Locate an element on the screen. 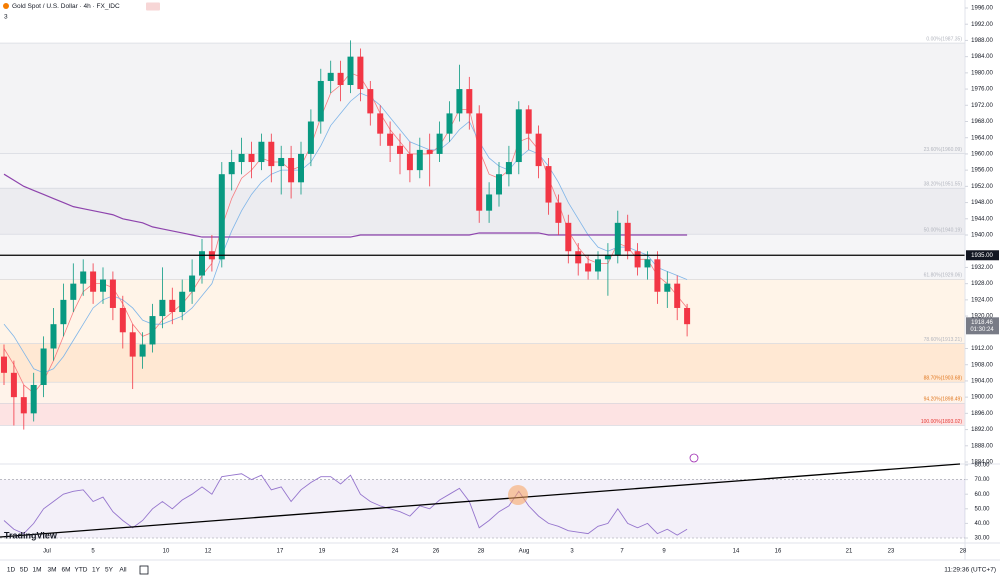 Image resolution: width=1000 pixels, height=580 pixels. symbol-title: Gold Spot / U.S. Dollar · 4h · FX_IDC is located at coordinates (66, 6).